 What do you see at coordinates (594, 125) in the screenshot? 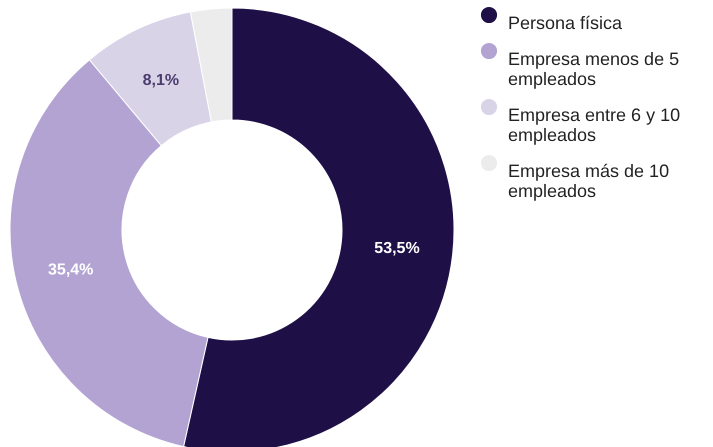
I see `legend-label: Empresa entre 6 y 10 empleados` at bounding box center [594, 125].